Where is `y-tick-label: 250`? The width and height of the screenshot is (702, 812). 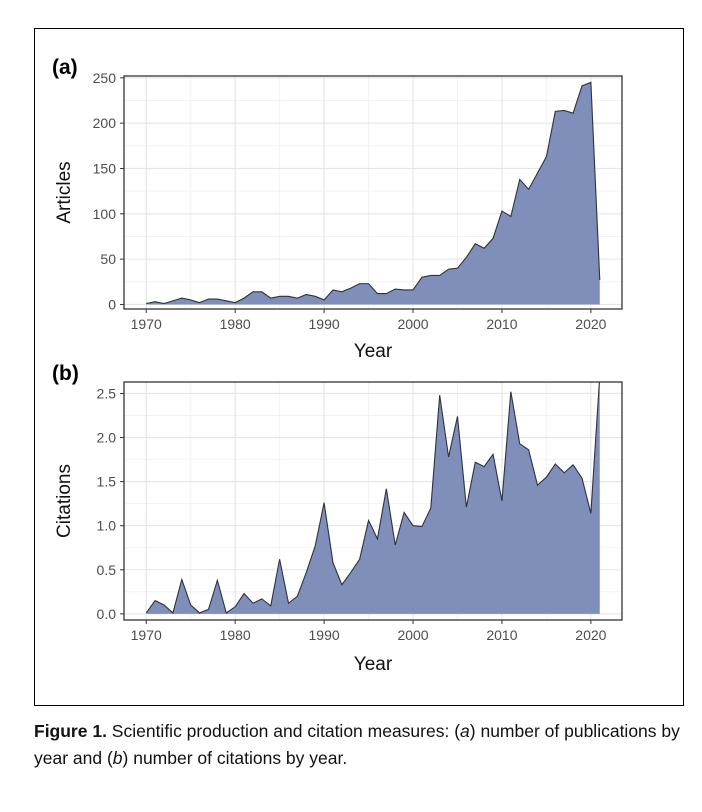 y-tick-label: 250 is located at coordinates (105, 78).